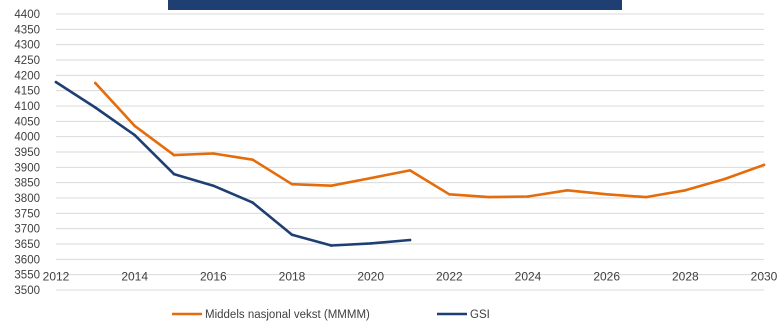  What do you see at coordinates (27, 46) in the screenshot?
I see `y-tick-label: 4300` at bounding box center [27, 46].